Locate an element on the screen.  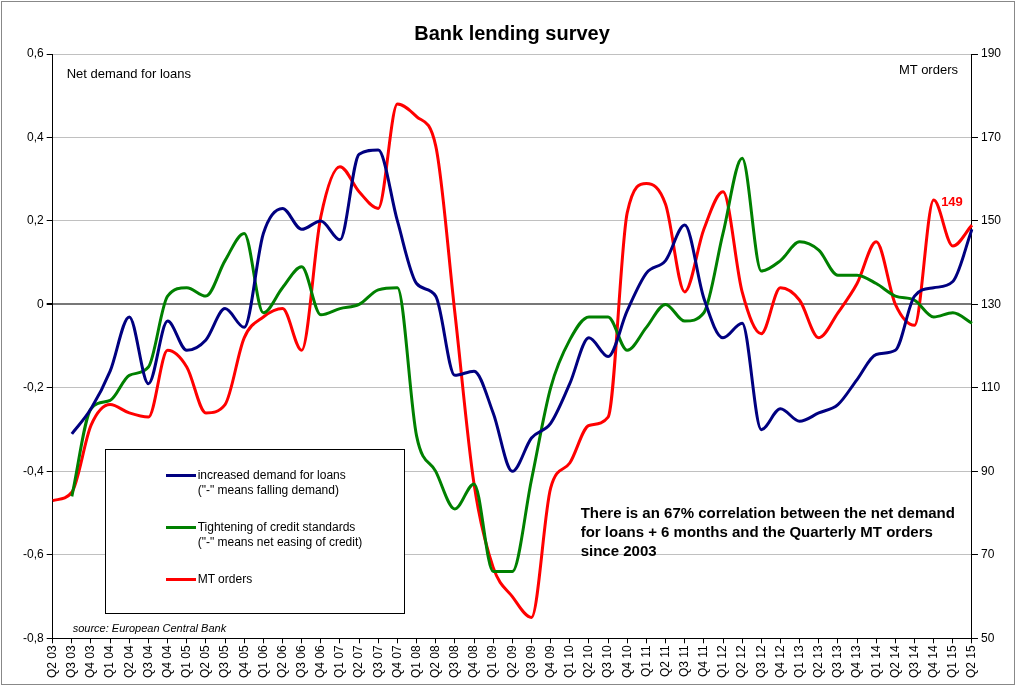
y-tick-label: -0,4 is located at coordinates (33, 470).